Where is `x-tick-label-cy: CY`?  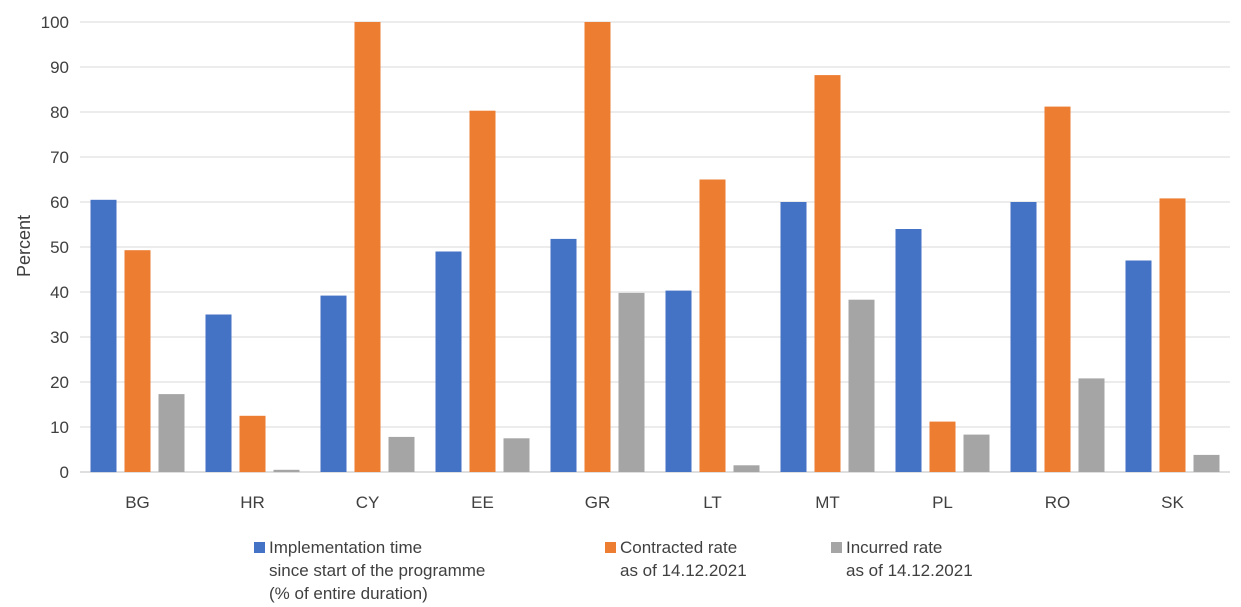 x-tick-label-cy: CY is located at coordinates (368, 502).